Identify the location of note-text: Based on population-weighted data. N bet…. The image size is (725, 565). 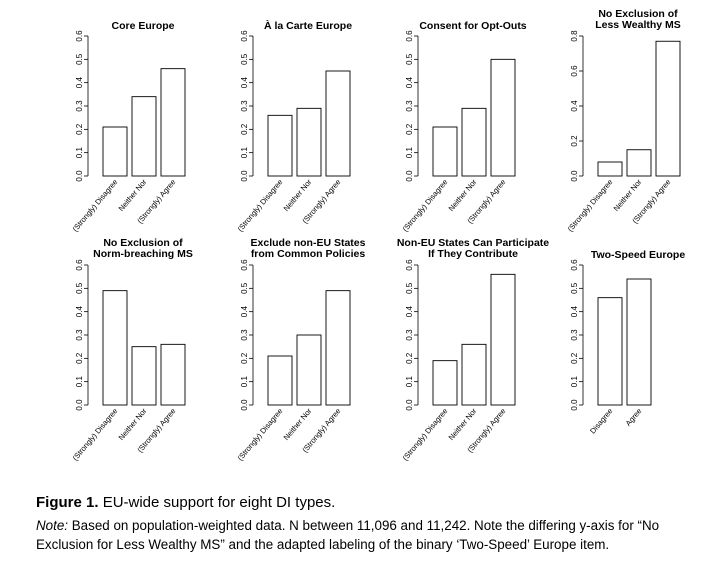
(348, 535).